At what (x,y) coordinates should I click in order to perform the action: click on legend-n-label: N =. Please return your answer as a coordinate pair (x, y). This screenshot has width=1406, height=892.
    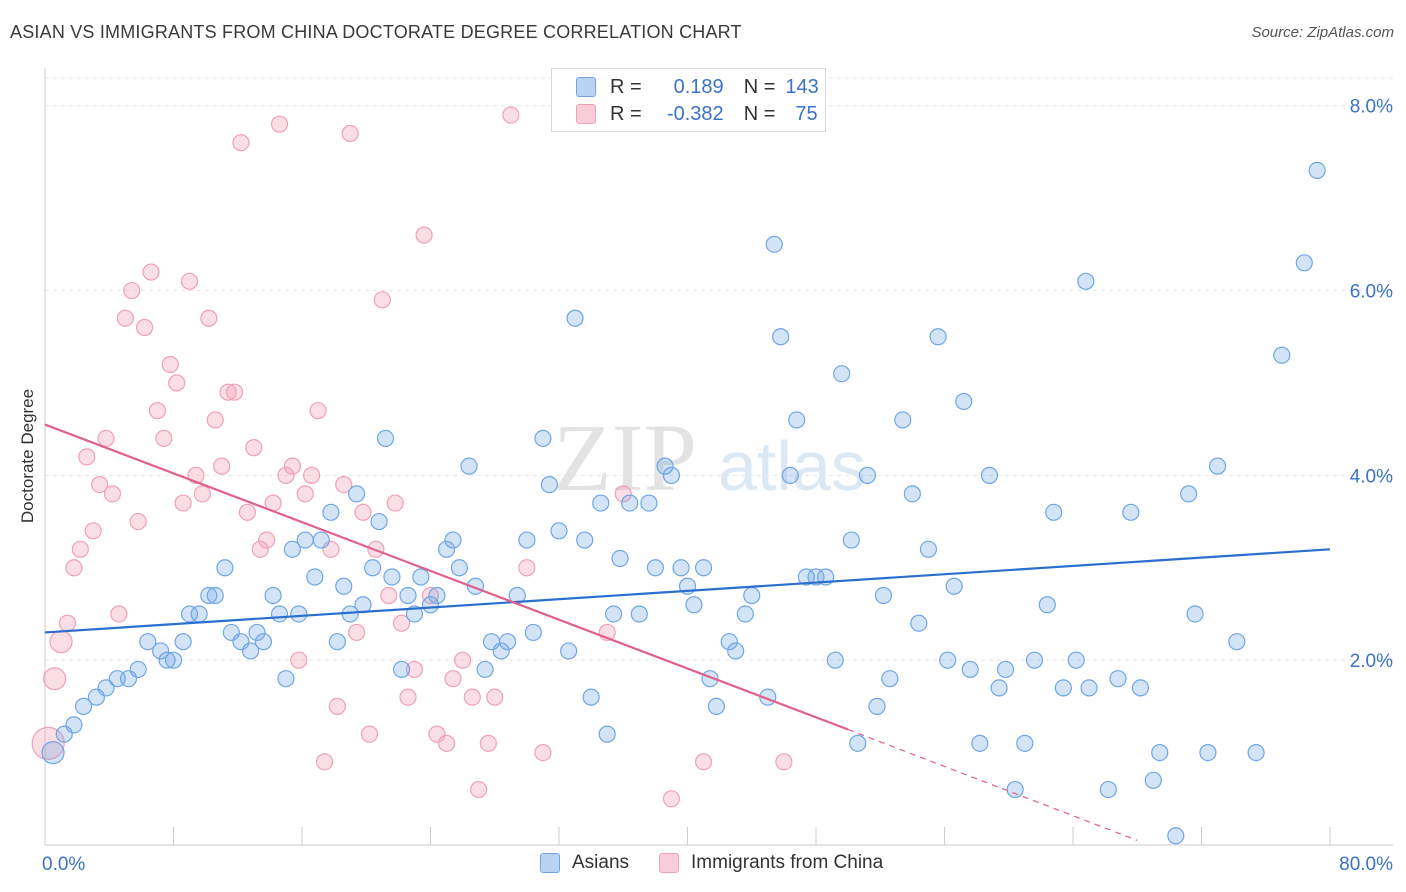
    Looking at the image, I should click on (759, 86).